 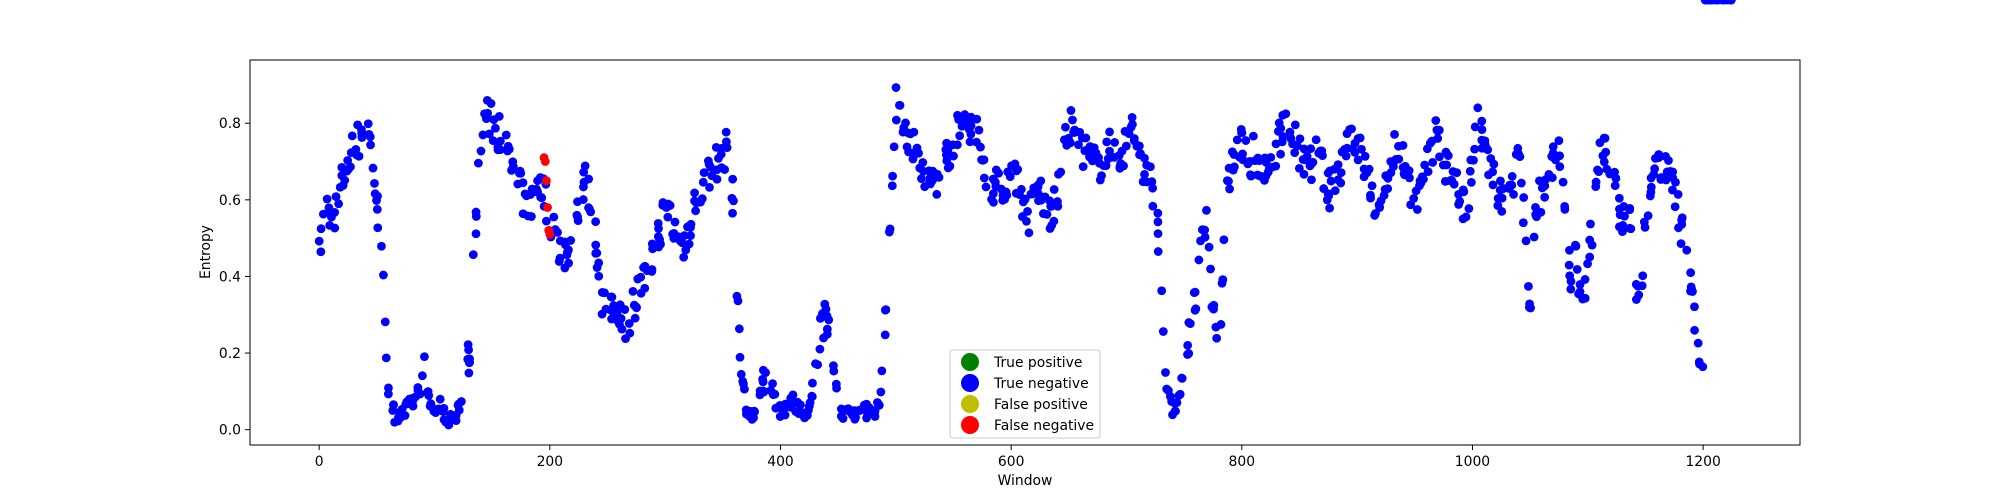 I want to click on legend-label-true-negative: True negative, so click(x=1041, y=384).